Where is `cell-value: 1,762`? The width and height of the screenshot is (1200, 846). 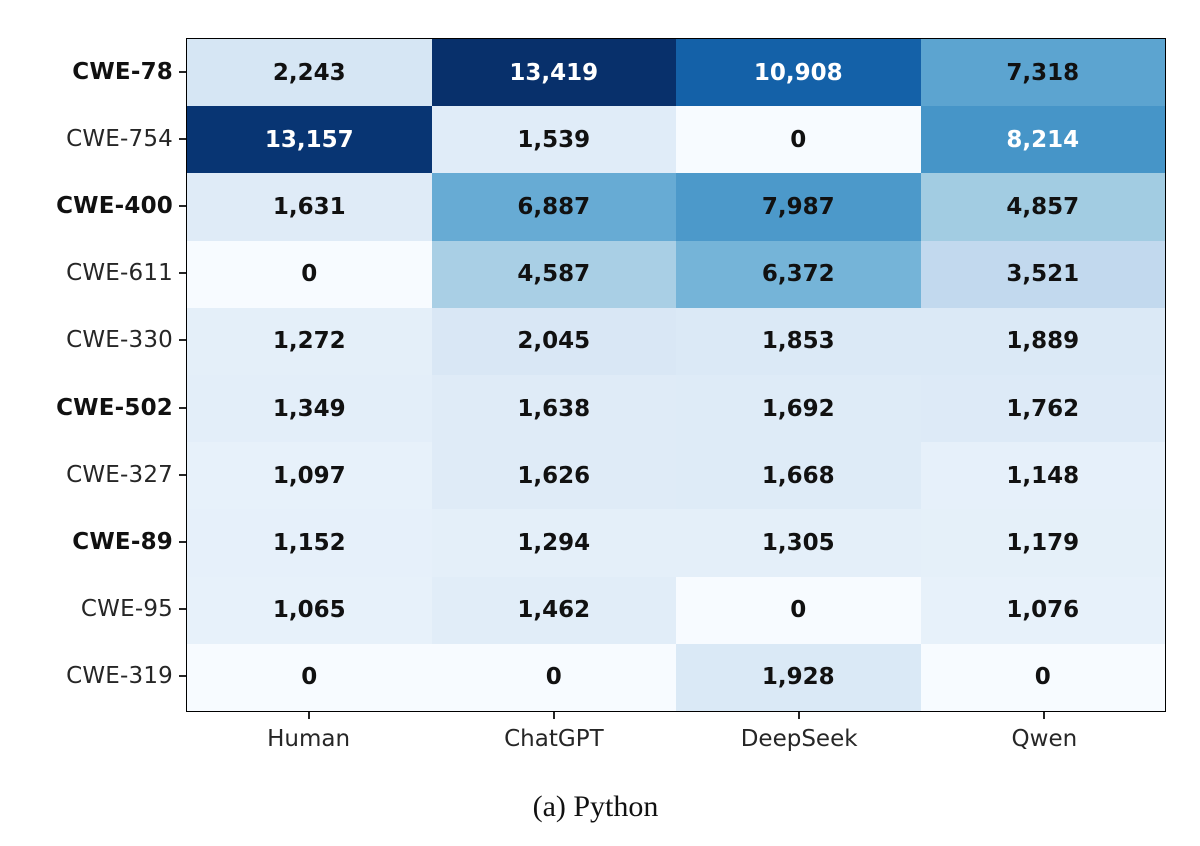 cell-value: 1,762 is located at coordinates (1043, 408).